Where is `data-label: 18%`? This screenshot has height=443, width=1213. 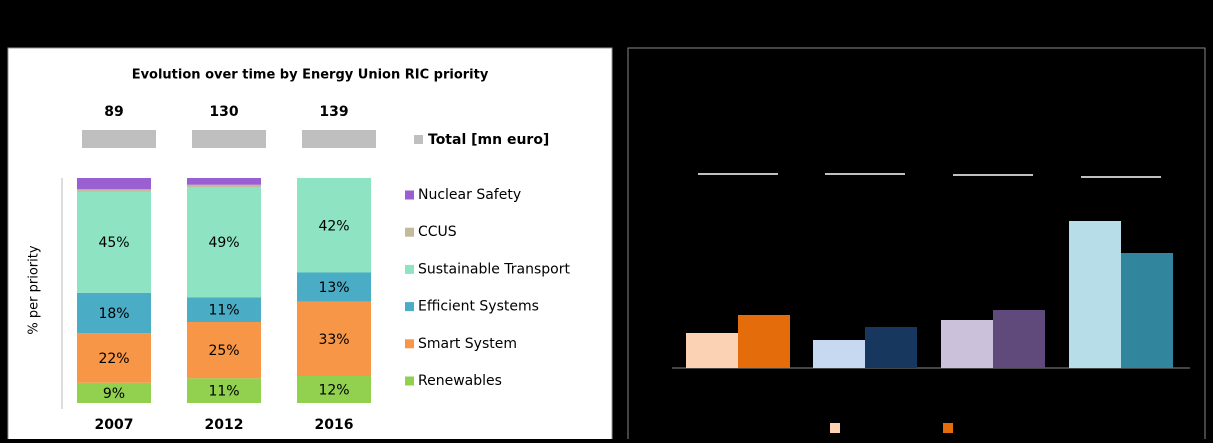 data-label: 18% is located at coordinates (113, 314).